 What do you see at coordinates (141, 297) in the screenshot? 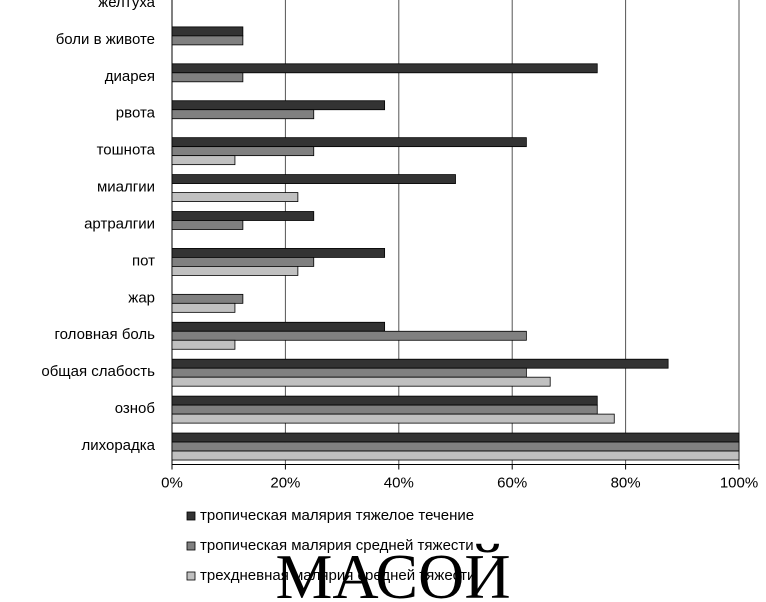
I see `y-tick-label: жар` at bounding box center [141, 297].